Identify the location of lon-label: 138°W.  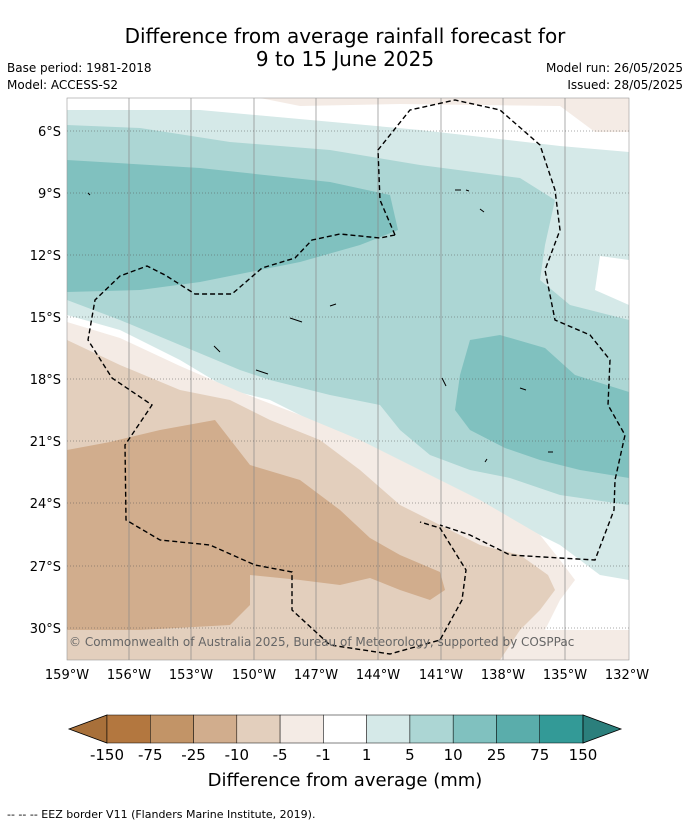
(503, 675).